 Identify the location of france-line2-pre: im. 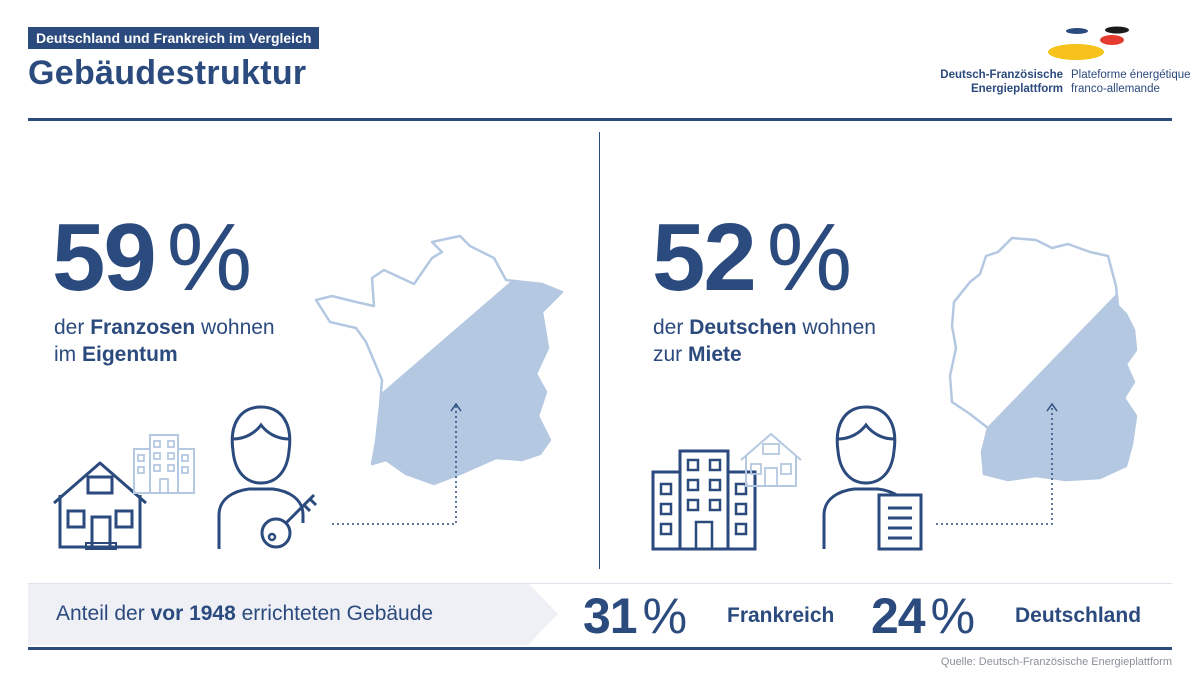
(68, 354).